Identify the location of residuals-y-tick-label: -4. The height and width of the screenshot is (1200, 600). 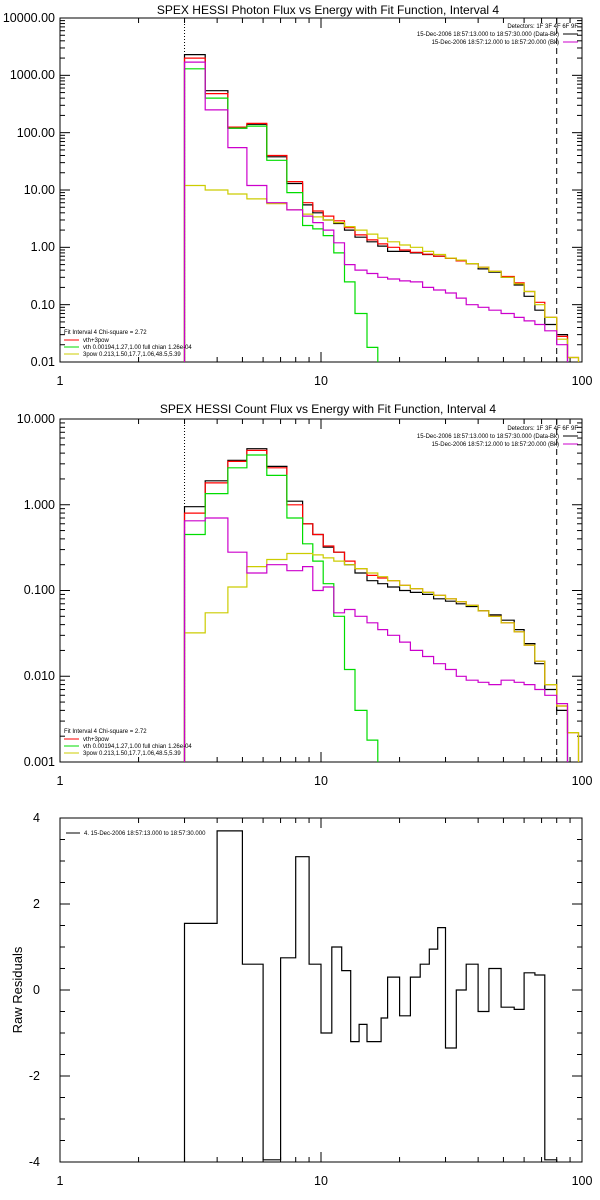
(34, 1162).